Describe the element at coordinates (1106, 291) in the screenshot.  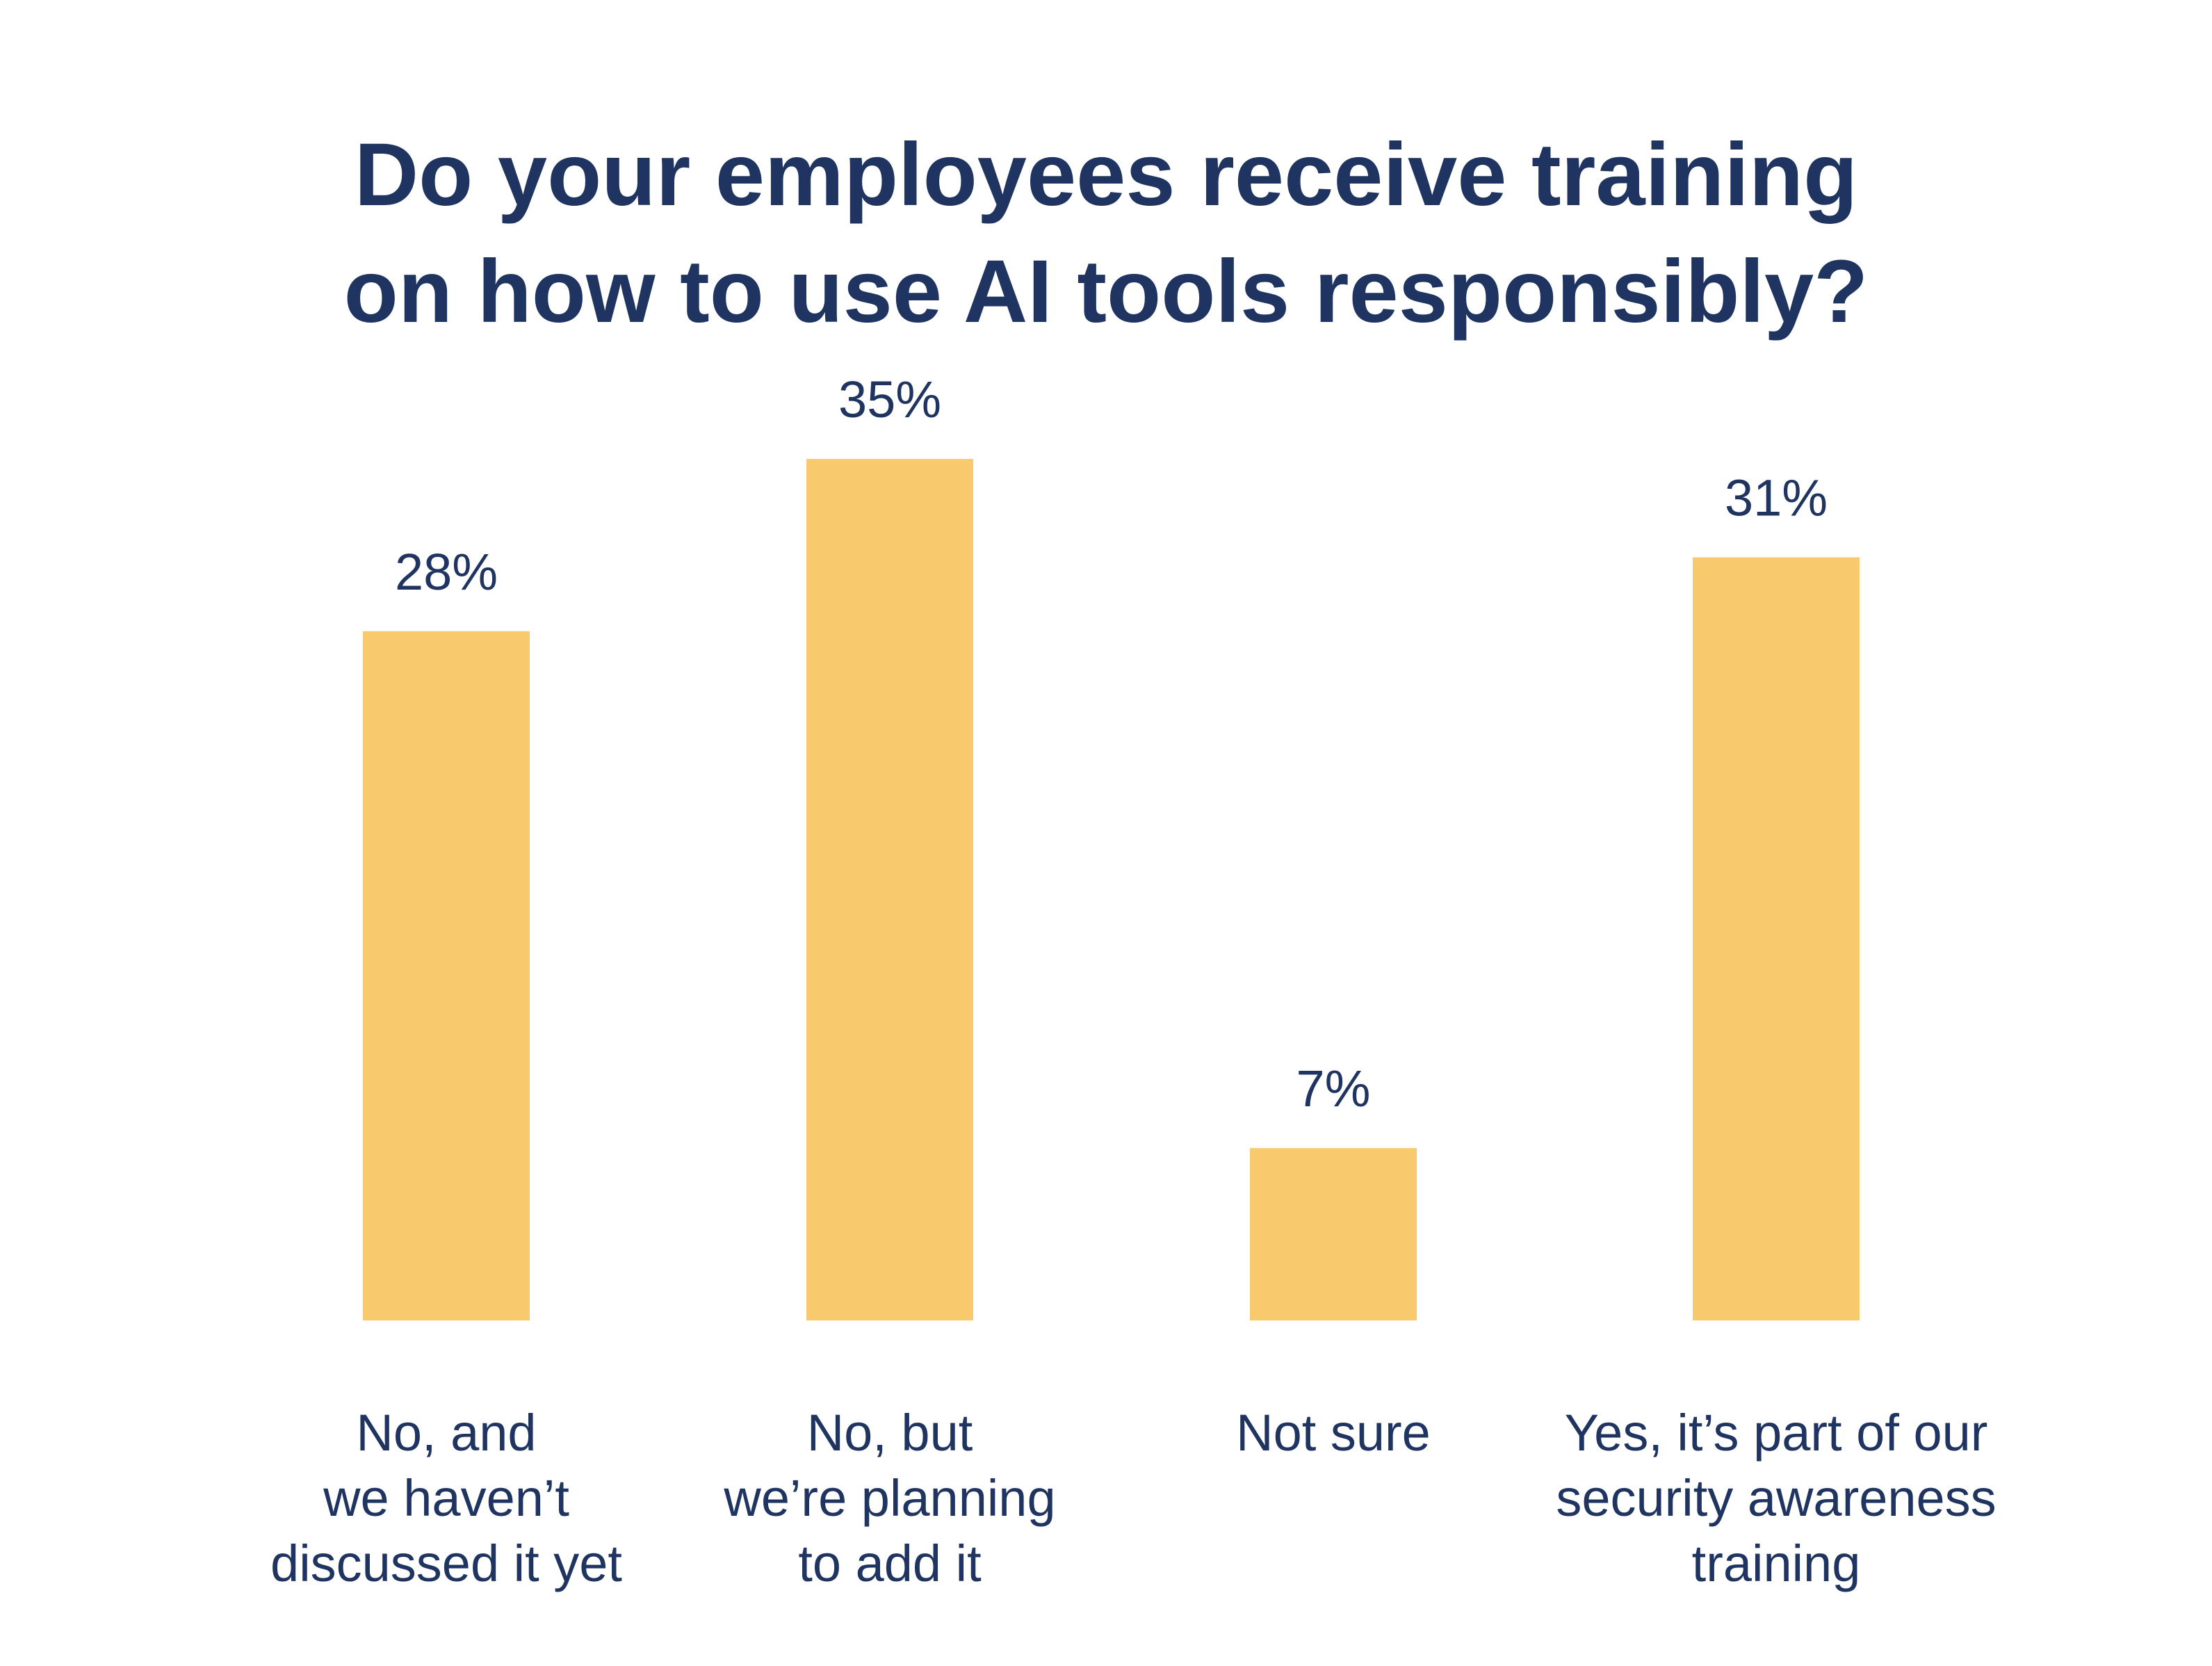
I see `chart-title-line-2: on how to use AI tools responsibly?` at that location.